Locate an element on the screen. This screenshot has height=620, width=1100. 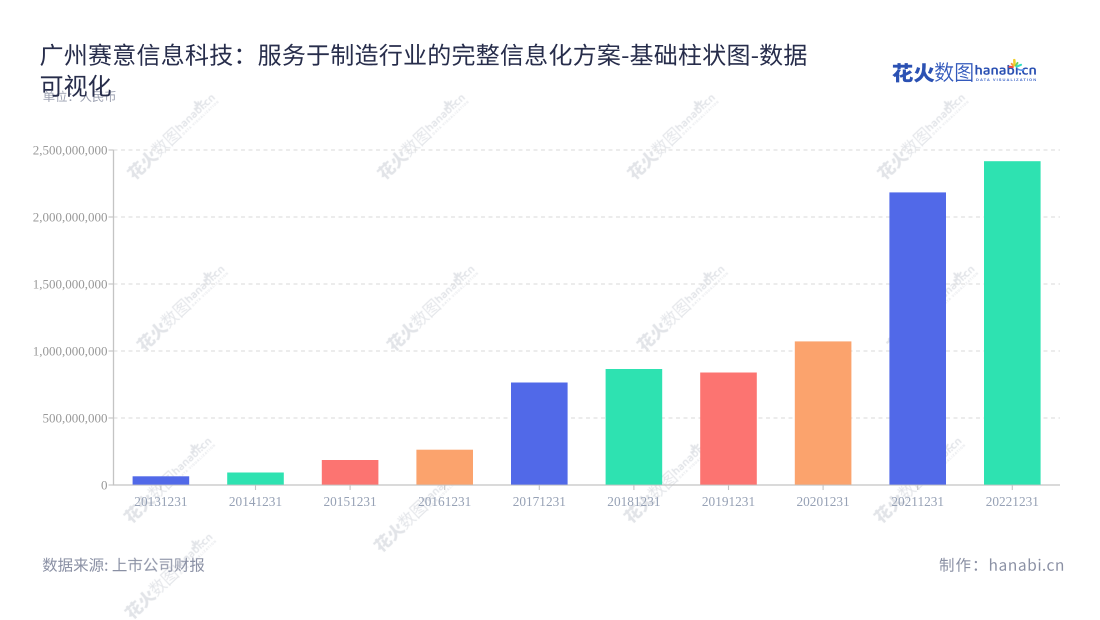
svg-text: 20161231 is located at coordinates (444, 501).